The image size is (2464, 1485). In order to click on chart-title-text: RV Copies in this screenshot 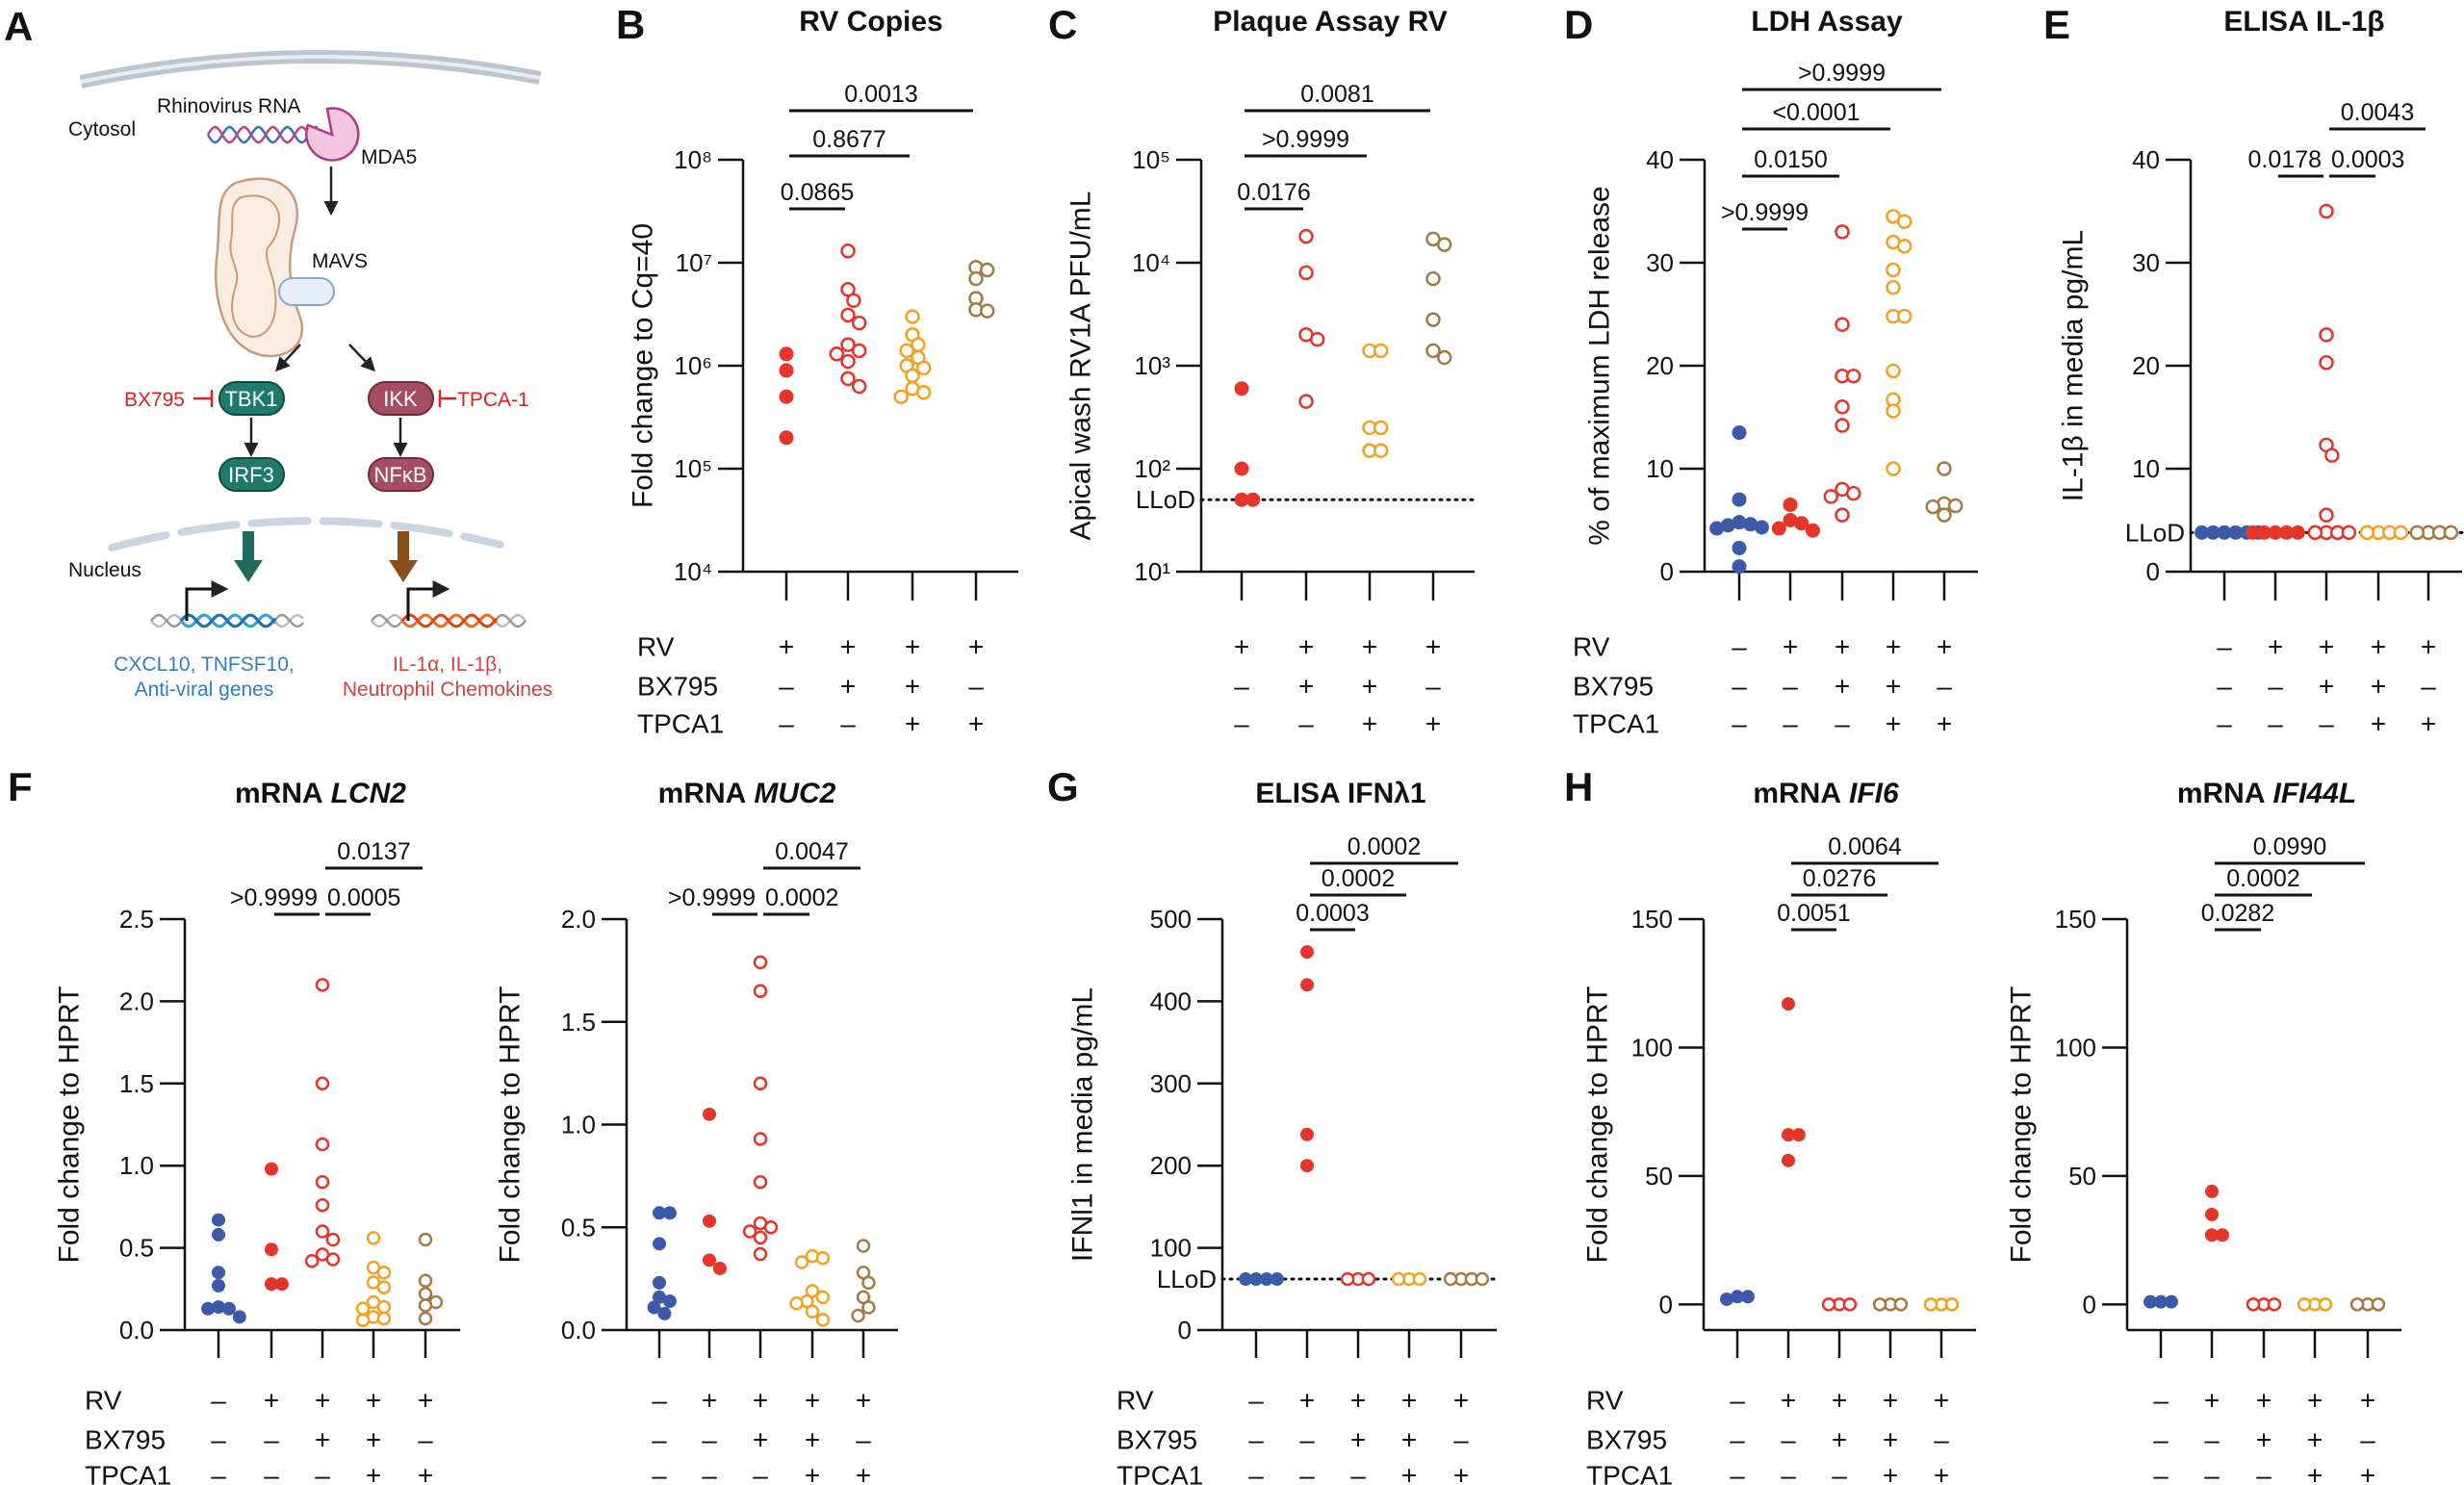, I will do `click(871, 22)`.